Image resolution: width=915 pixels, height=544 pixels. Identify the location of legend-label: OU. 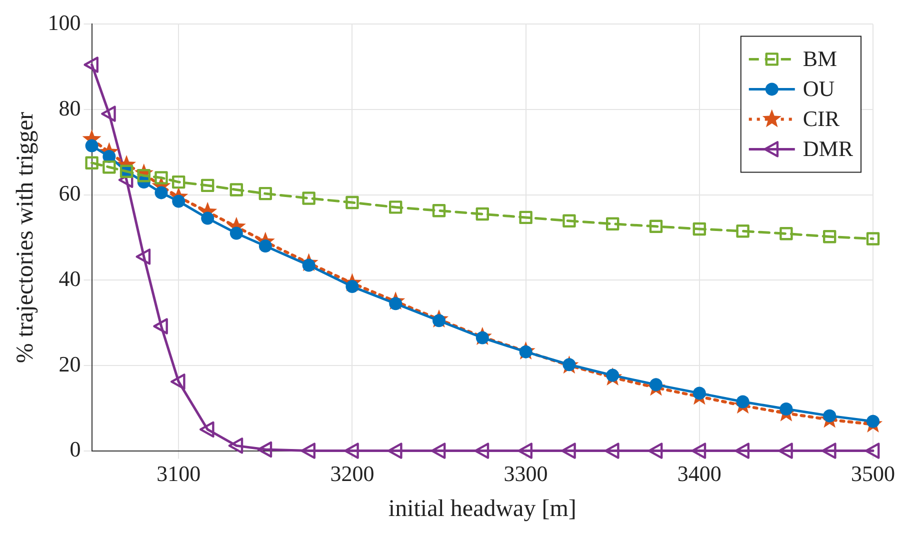
(818, 88).